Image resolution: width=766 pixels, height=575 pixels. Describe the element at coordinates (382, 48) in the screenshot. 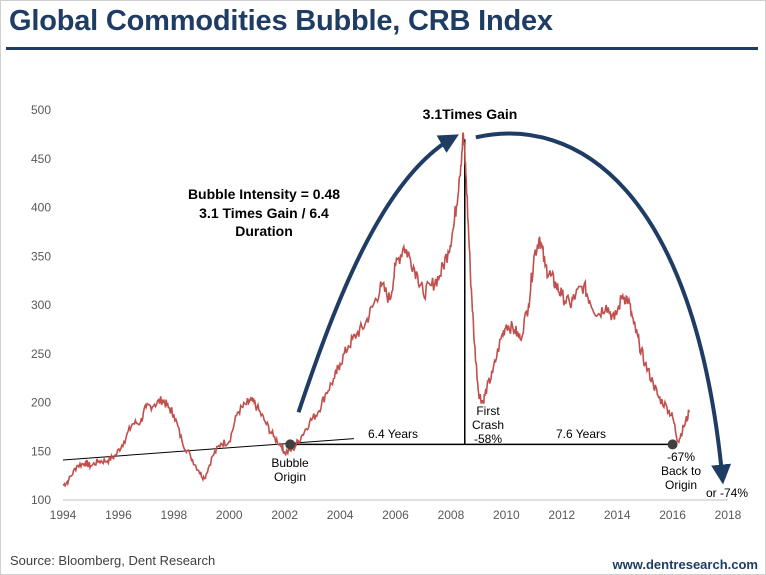

I see `title-underline` at that location.